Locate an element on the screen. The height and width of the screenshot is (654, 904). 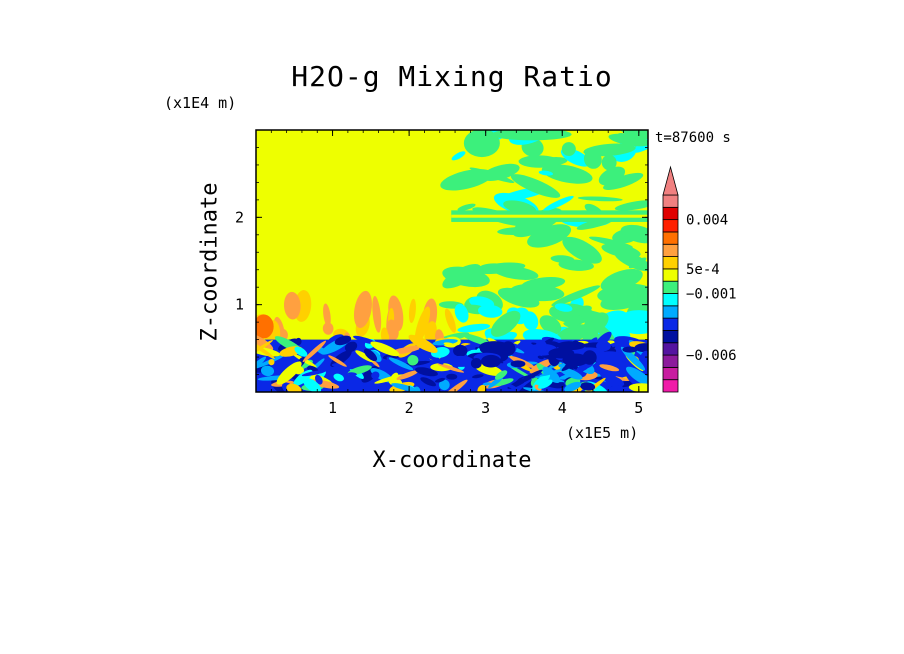
colorbar-tick-label: −0.001 is located at coordinates (711, 295).